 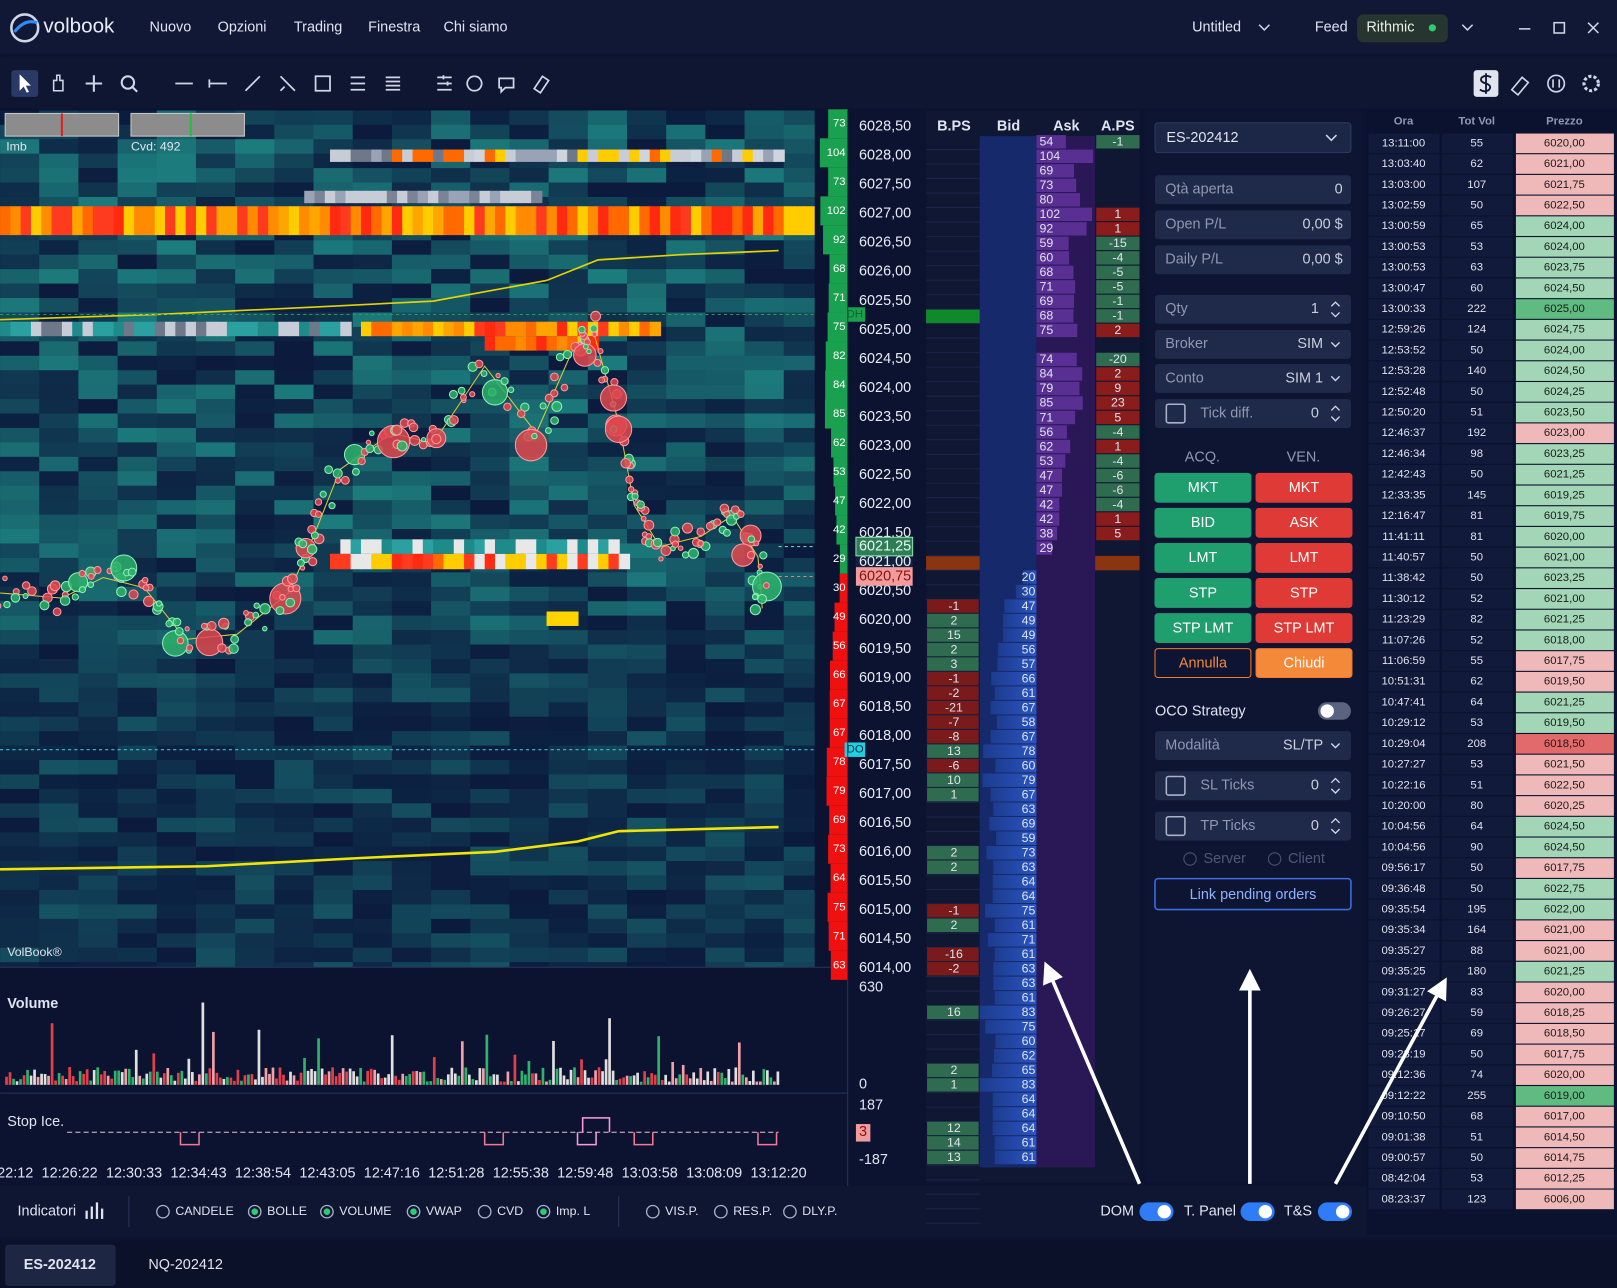 What do you see at coordinates (1216, 28) in the screenshot?
I see `workspace: Untitled` at bounding box center [1216, 28].